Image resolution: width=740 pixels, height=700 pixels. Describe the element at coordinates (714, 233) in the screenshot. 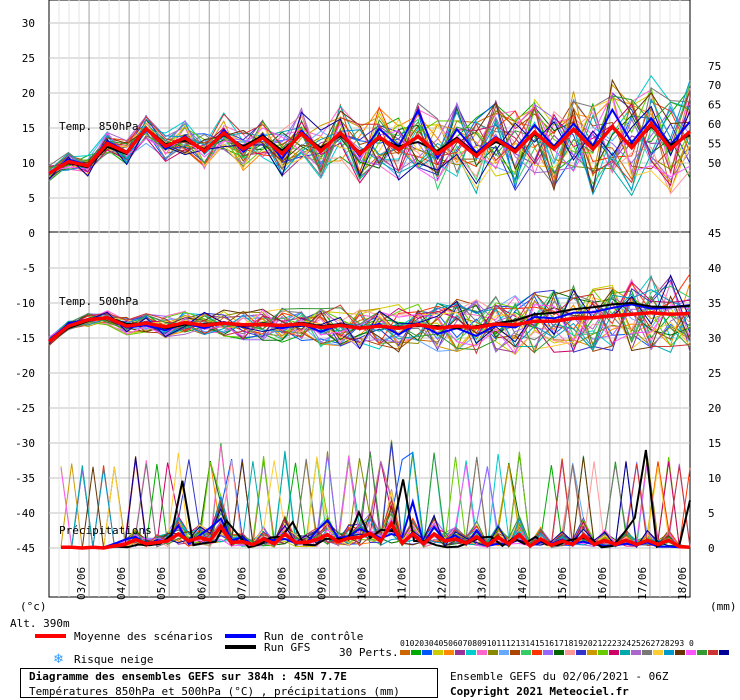

I see `right-tick-label: 45` at that location.